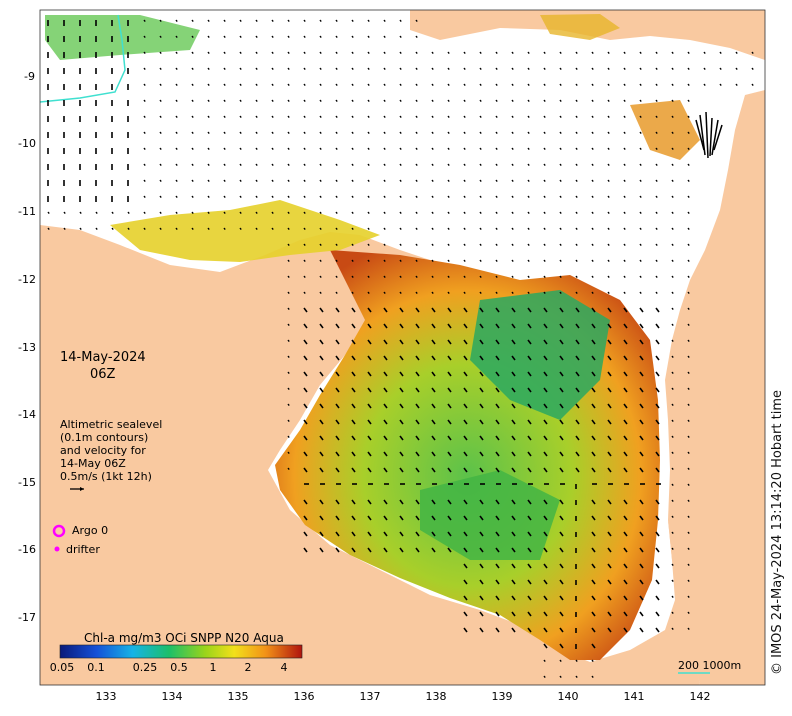  What do you see at coordinates (122, 37) in the screenshot?
I see `coastal-chlorophyll` at bounding box center [122, 37].